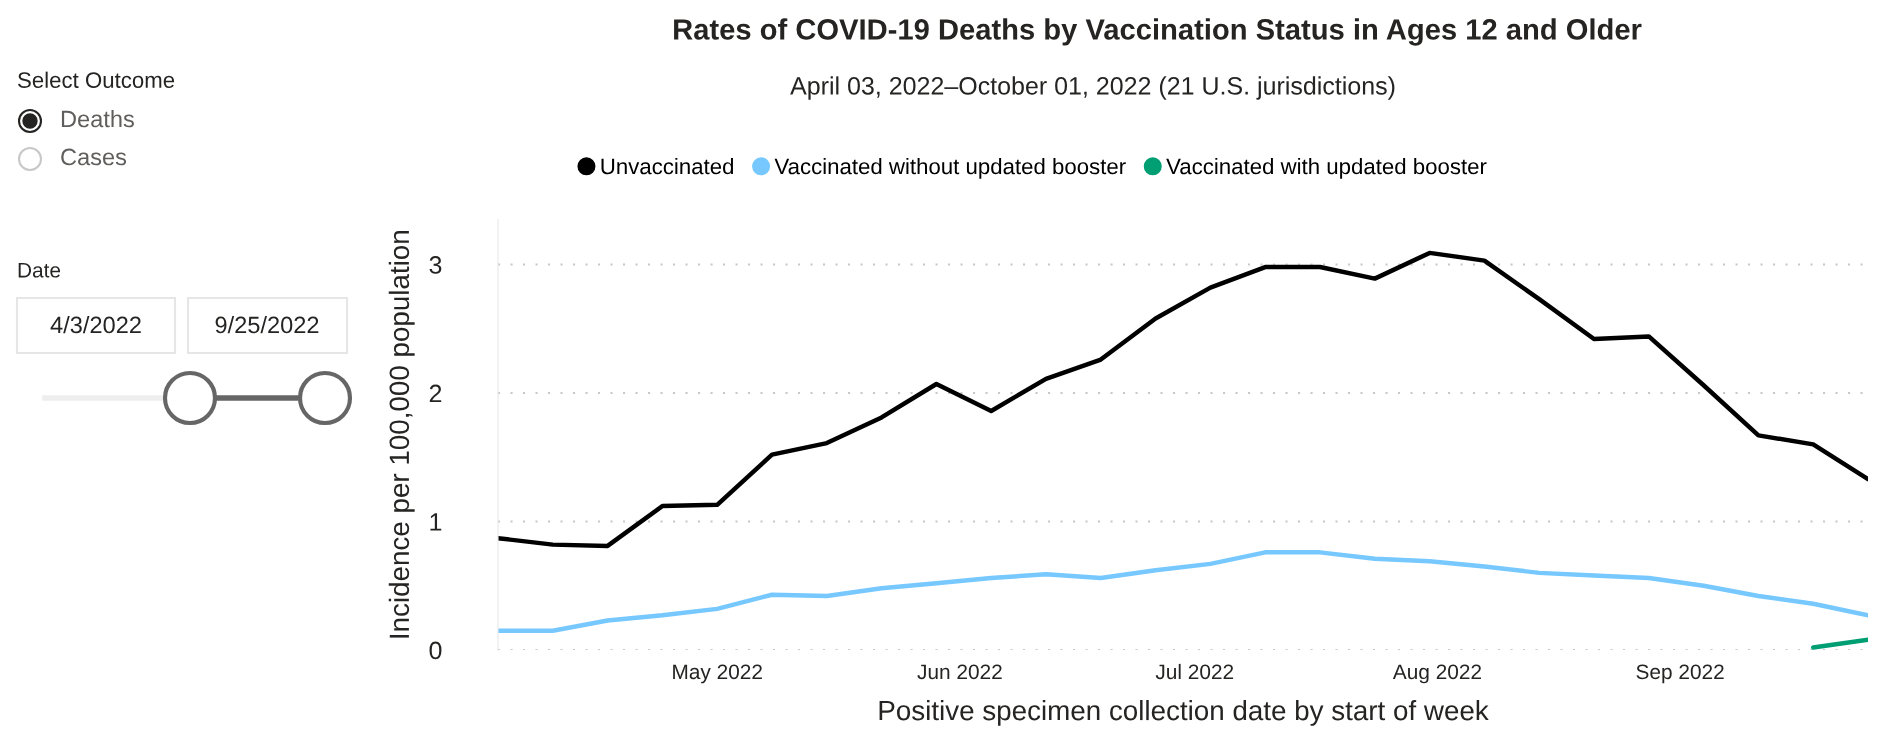  I want to click on text: 9/25/2022, so click(267, 324).